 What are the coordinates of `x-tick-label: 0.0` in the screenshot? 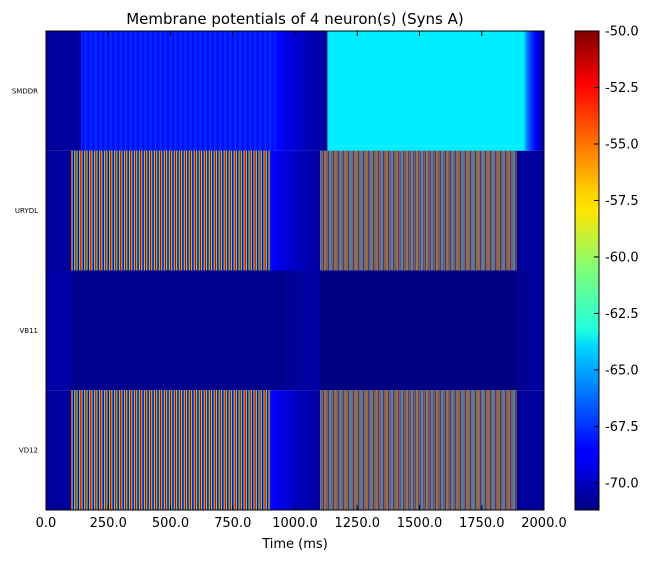 It's located at (46, 523).